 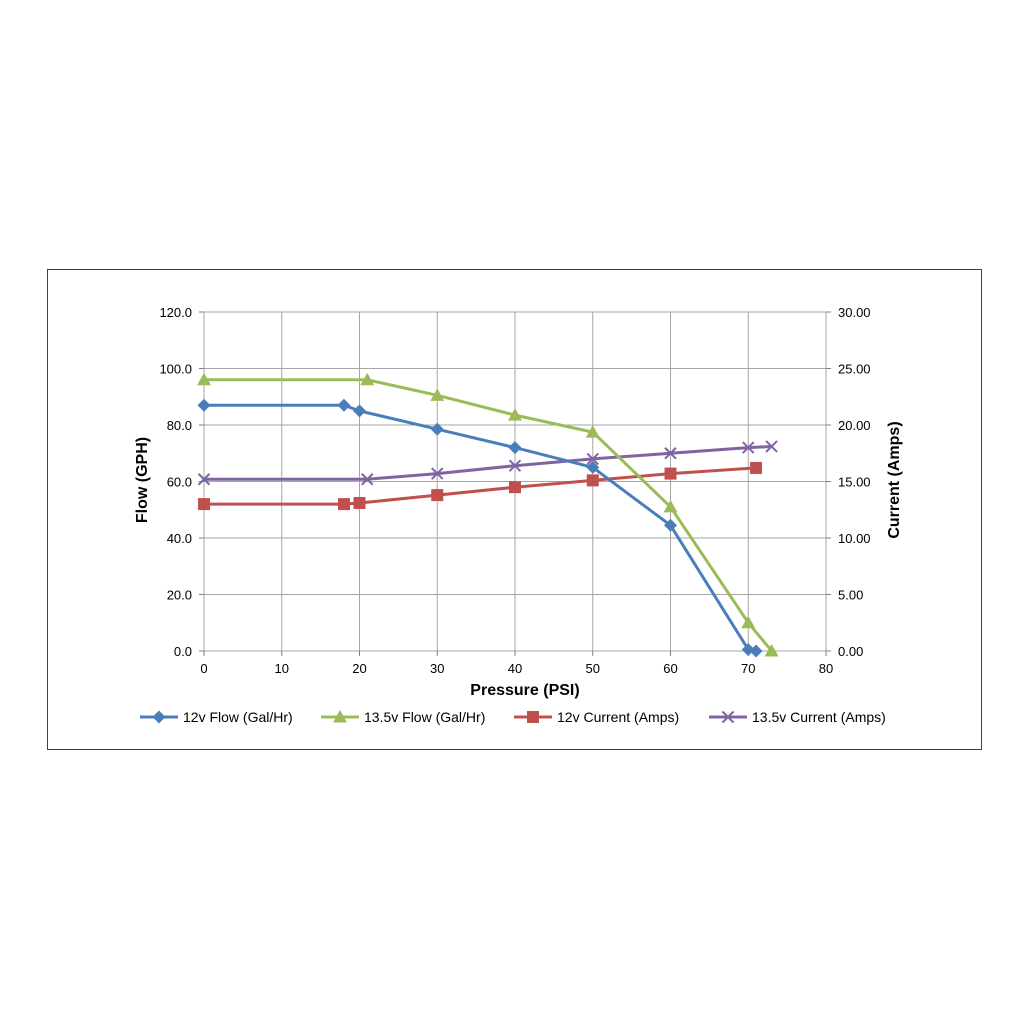 What do you see at coordinates (819, 717) in the screenshot?
I see `legend-label: 13.5v Current (Amps)` at bounding box center [819, 717].